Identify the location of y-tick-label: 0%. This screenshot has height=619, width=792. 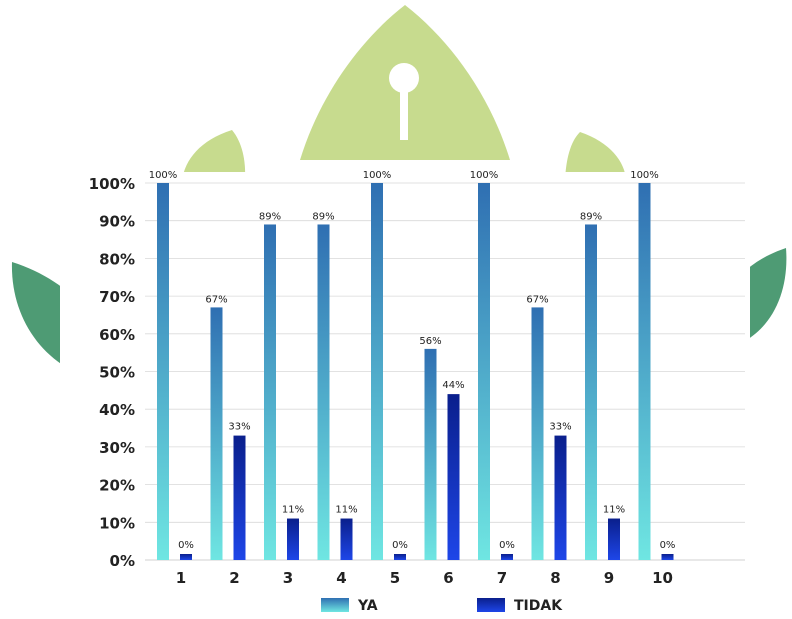
(122, 561).